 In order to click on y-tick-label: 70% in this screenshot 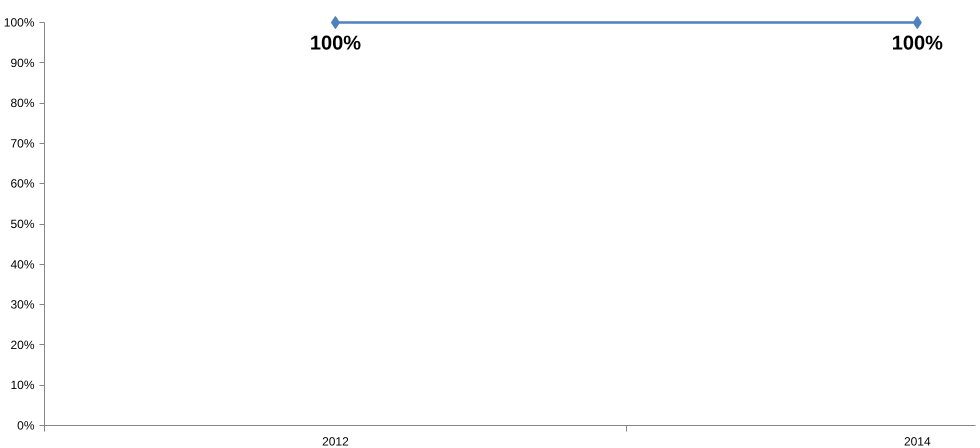, I will do `click(22, 143)`.